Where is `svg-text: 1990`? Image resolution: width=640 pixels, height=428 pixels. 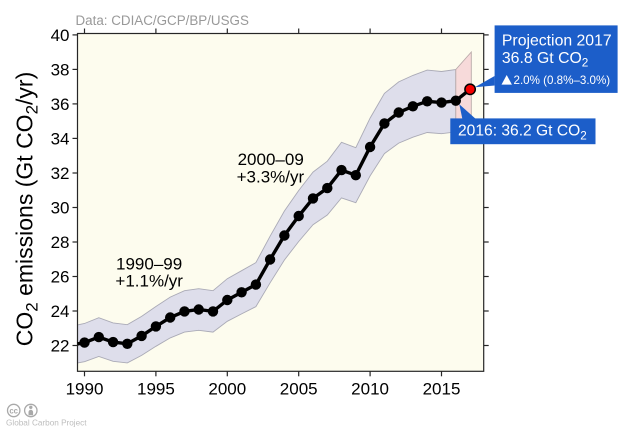 svg-text: 1990 is located at coordinates (85, 389).